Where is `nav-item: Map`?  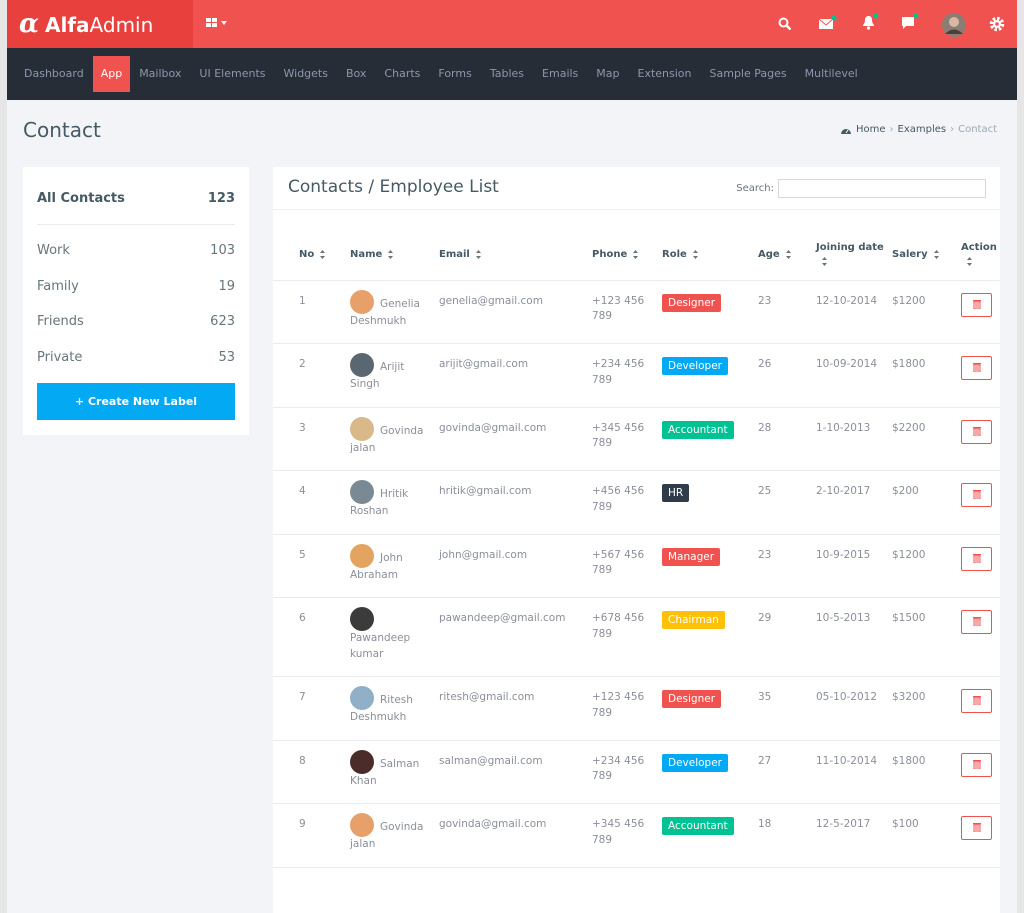
nav-item: Map is located at coordinates (608, 73).